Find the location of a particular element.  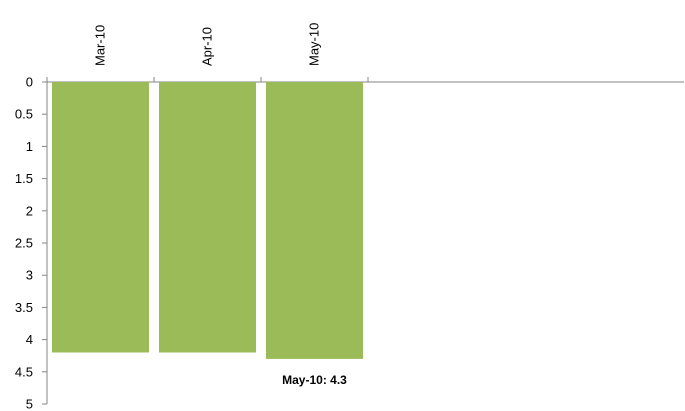

y-axis: 0 0.5 1 1.5 2 2.5 3 3.5 4 4.5 5 is located at coordinates (31, 243).